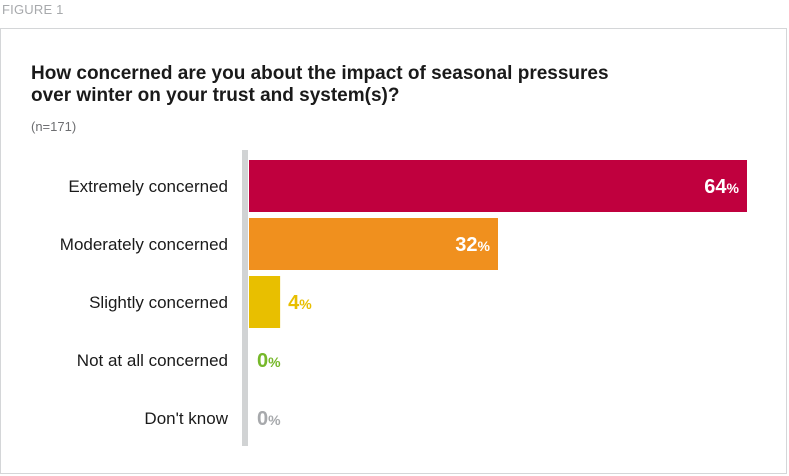  What do you see at coordinates (148, 186) in the screenshot?
I see `category-label: Extremely concerned` at bounding box center [148, 186].